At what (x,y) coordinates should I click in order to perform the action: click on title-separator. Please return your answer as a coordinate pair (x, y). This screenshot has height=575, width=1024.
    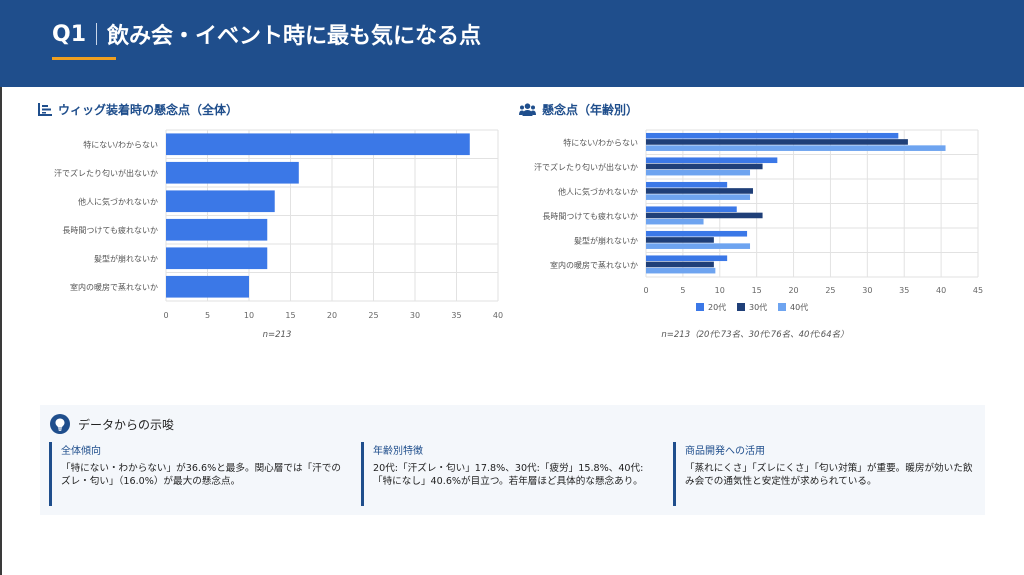
    Looking at the image, I should click on (97, 34).